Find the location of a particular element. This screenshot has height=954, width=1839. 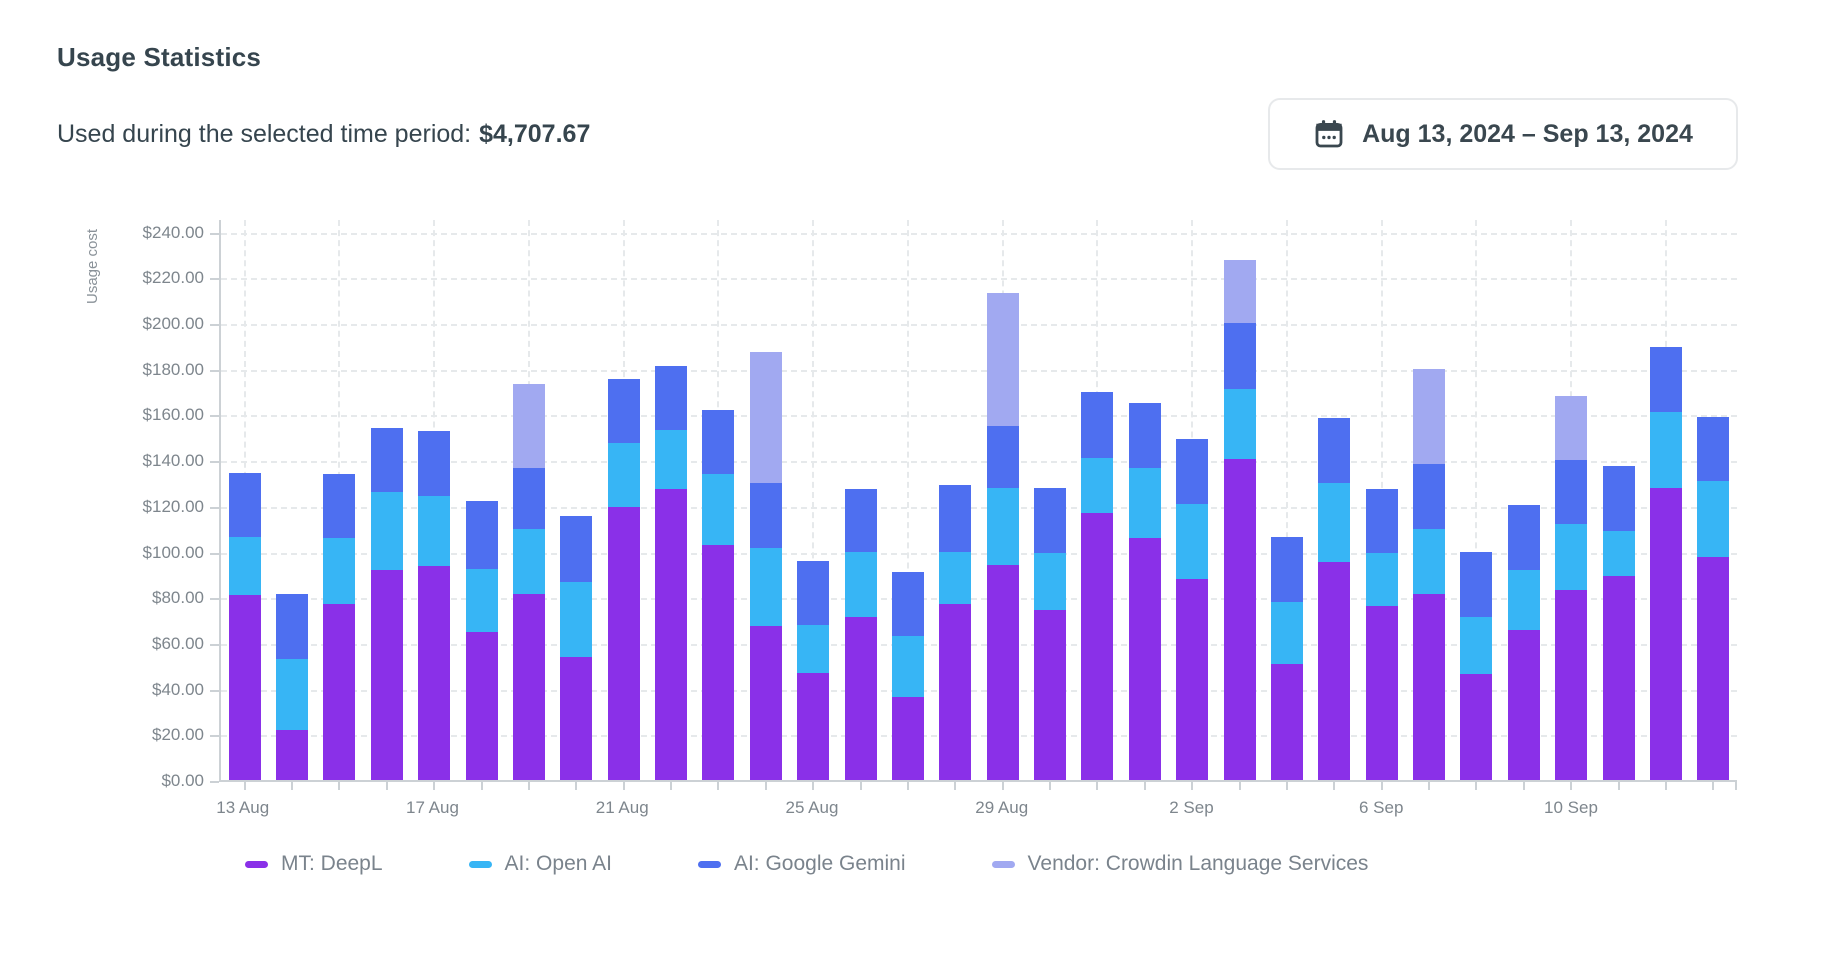

stacked-bar-25-aug is located at coordinates (813, 500).